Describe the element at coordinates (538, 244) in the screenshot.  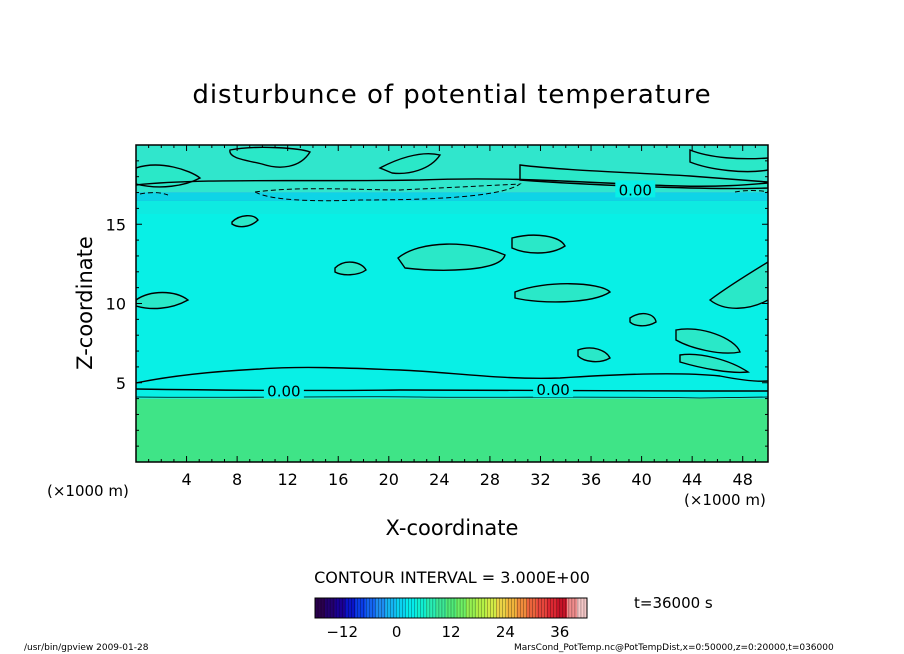
I see `contour-blob-14-b` at that location.